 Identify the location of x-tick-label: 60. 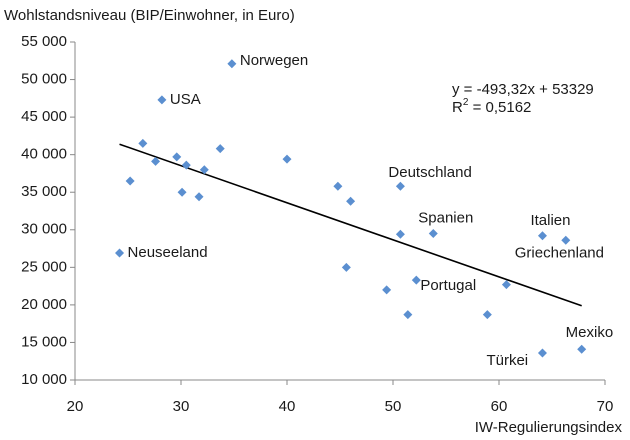
(499, 406).